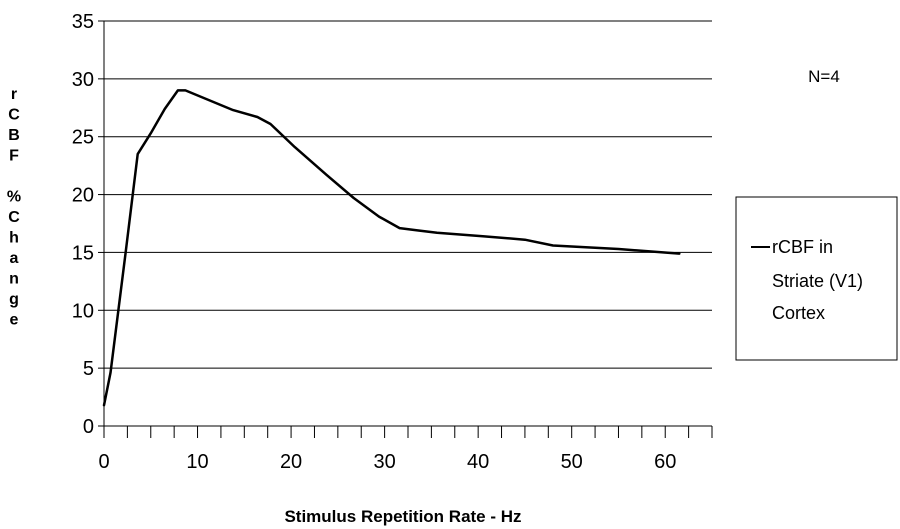 This screenshot has height=529, width=900. What do you see at coordinates (83, 80) in the screenshot?
I see `y-tick-label: 30` at bounding box center [83, 80].